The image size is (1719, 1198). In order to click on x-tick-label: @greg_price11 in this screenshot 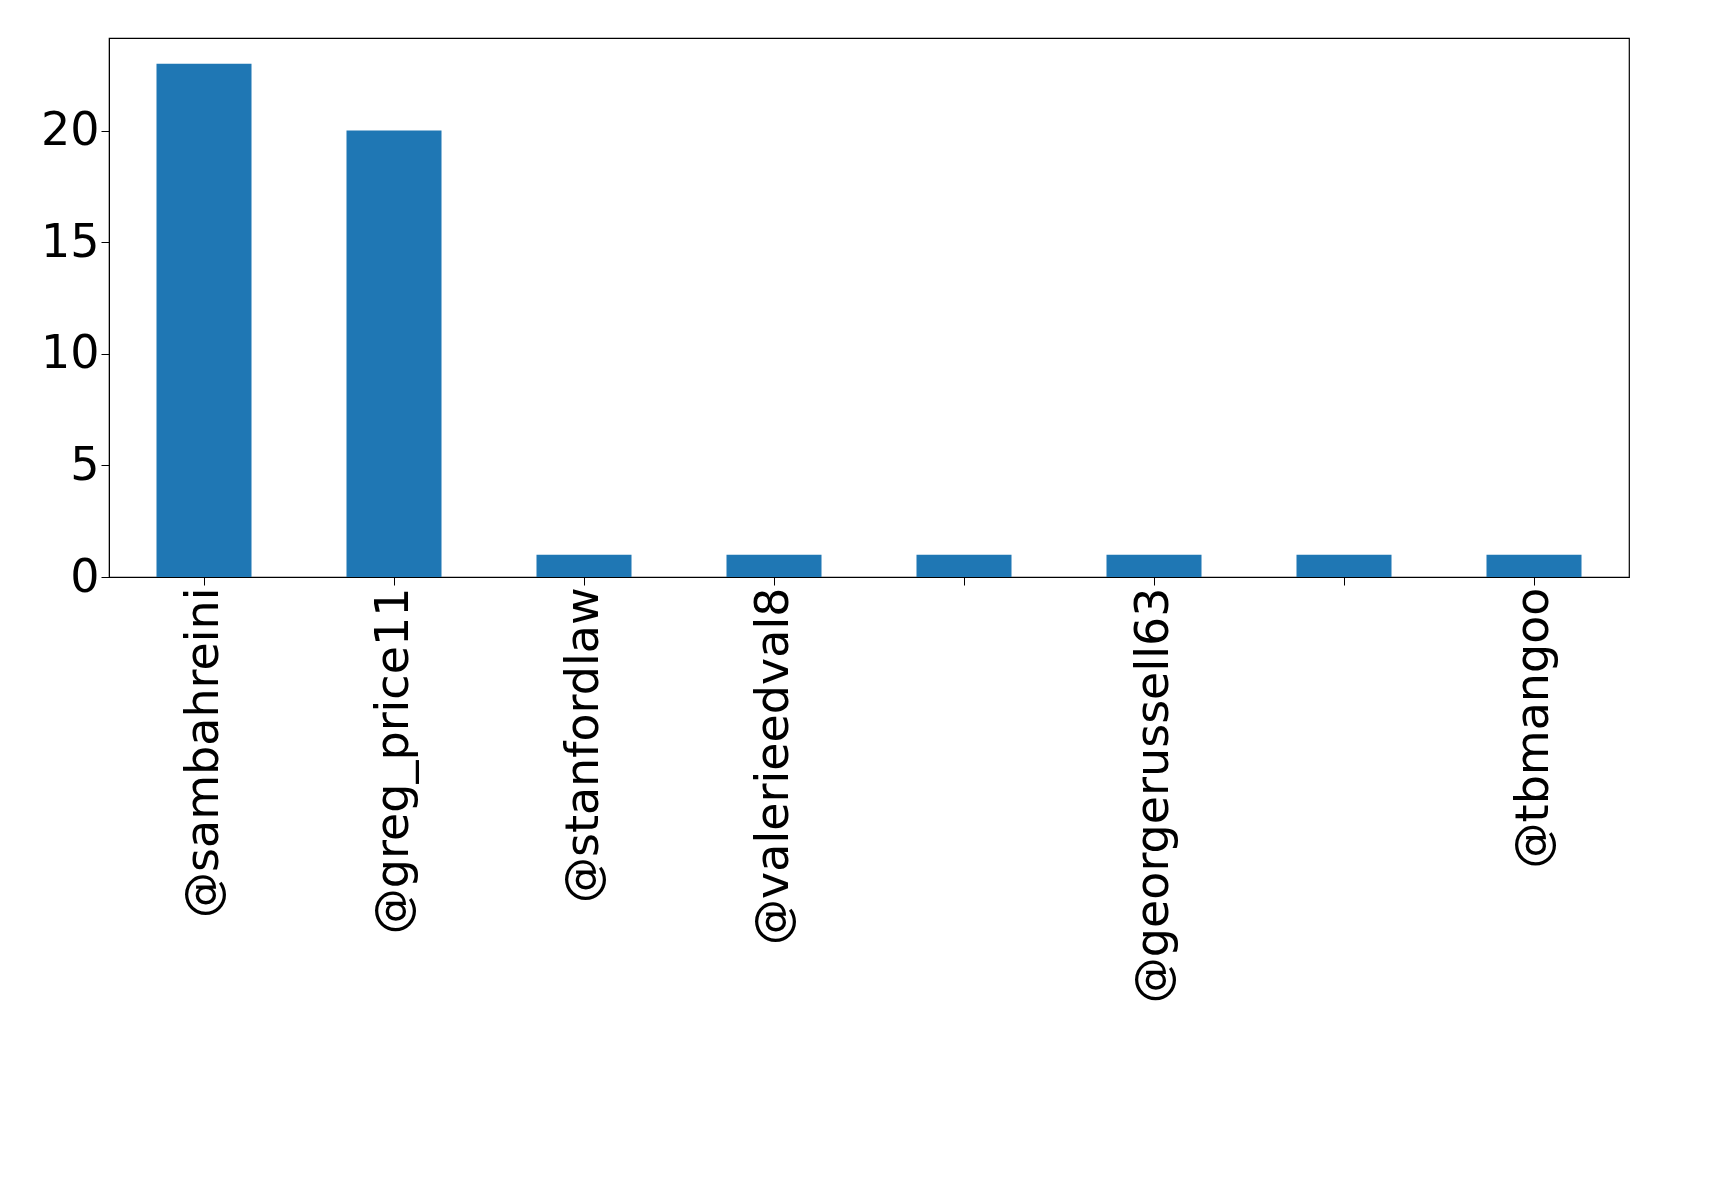, I will do `click(392, 761)`.